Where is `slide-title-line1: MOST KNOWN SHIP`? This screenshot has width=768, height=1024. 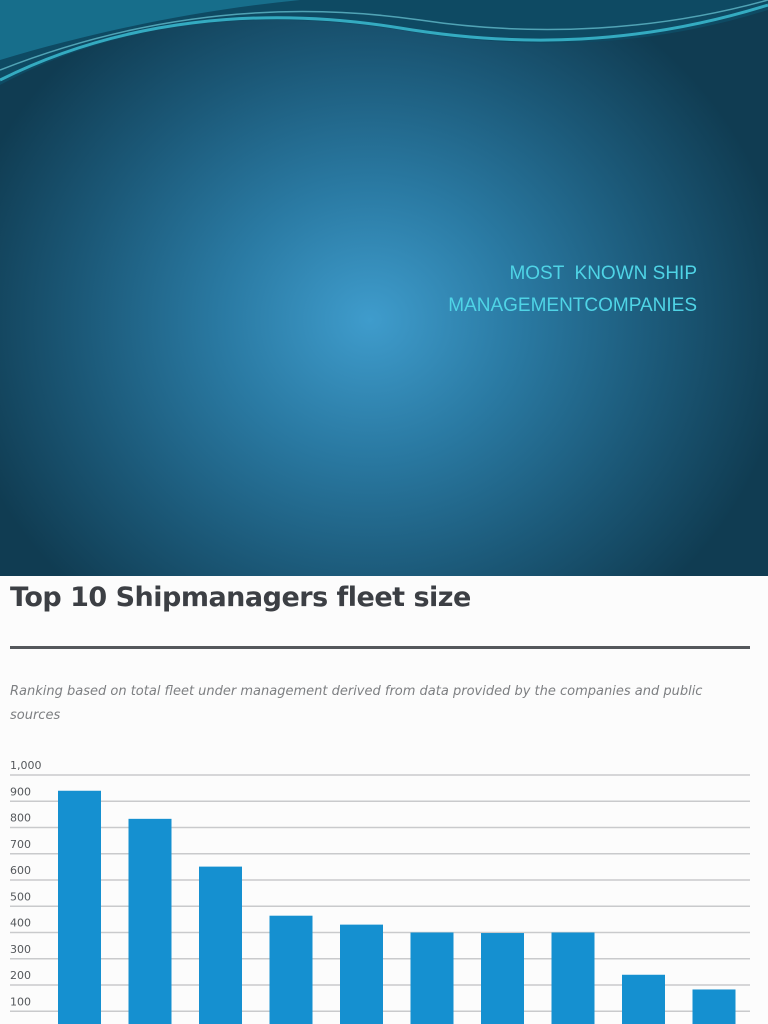
slide-title-line1: MOST KNOWN SHIP is located at coordinates (603, 273).